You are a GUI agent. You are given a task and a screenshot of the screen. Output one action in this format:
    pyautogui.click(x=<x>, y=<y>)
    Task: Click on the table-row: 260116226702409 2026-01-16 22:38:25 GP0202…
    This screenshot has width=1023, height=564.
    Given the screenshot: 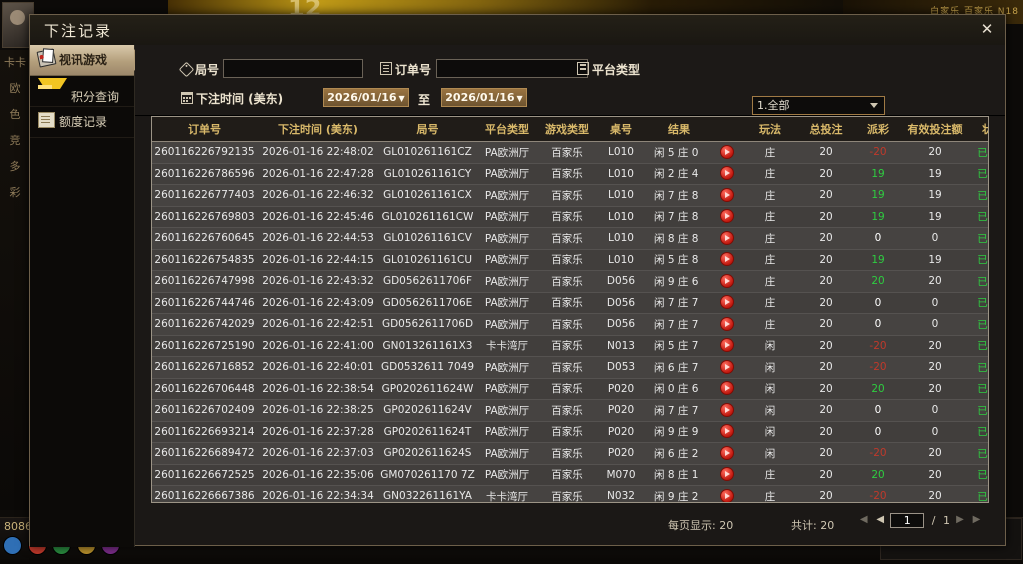 What is the action you would take?
    pyautogui.click(x=570, y=410)
    